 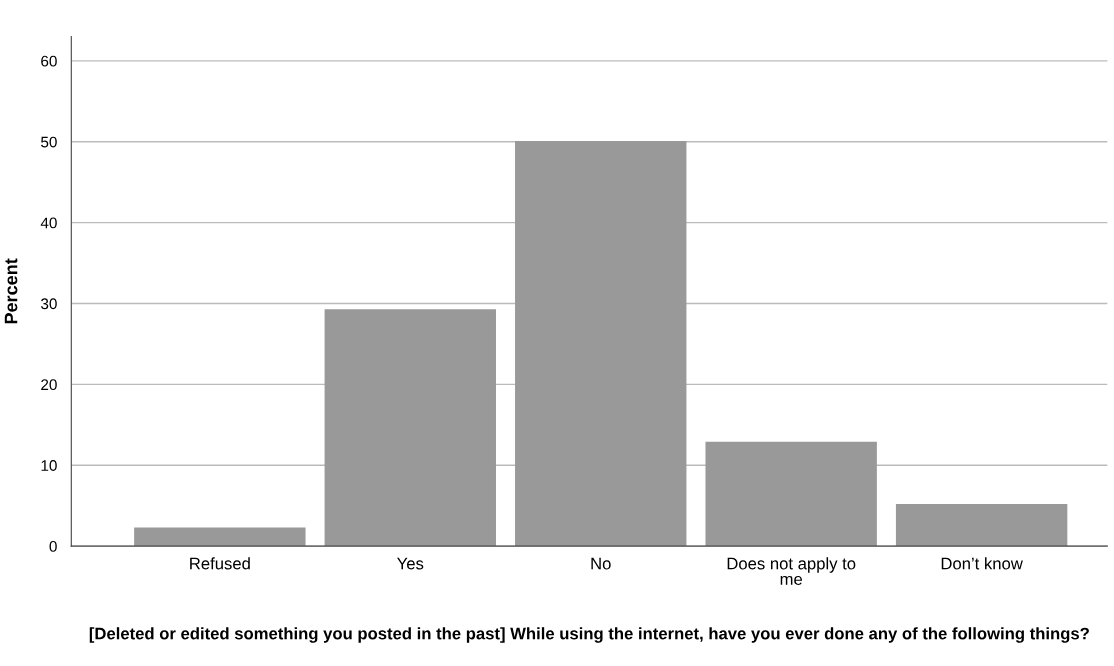 I want to click on y-tick-label: 30, so click(x=49, y=304).